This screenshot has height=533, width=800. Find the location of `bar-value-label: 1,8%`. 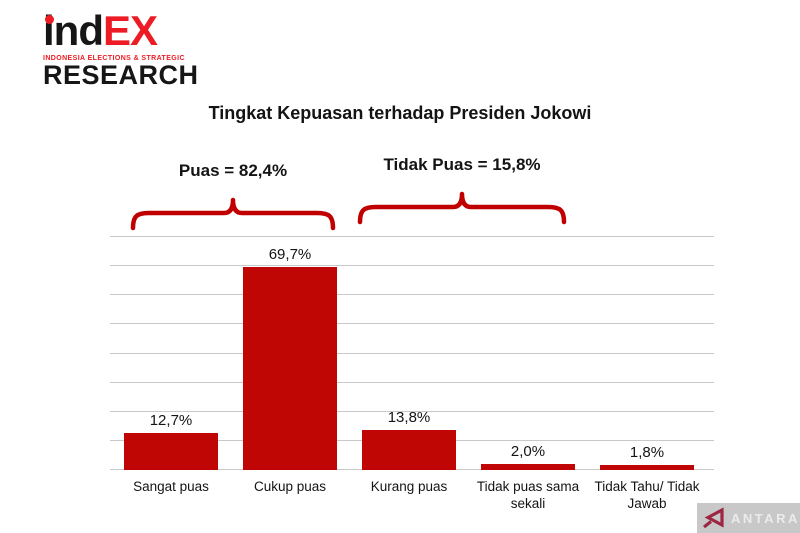

bar-value-label: 1,8% is located at coordinates (647, 452).